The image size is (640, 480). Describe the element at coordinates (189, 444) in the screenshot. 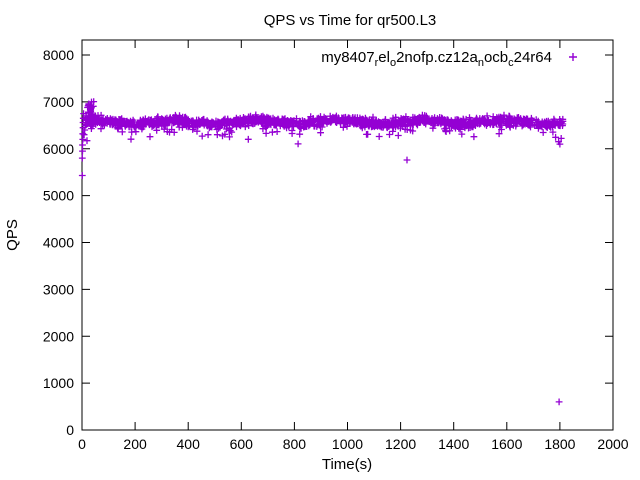

I see `x-tick-label: 400` at that location.